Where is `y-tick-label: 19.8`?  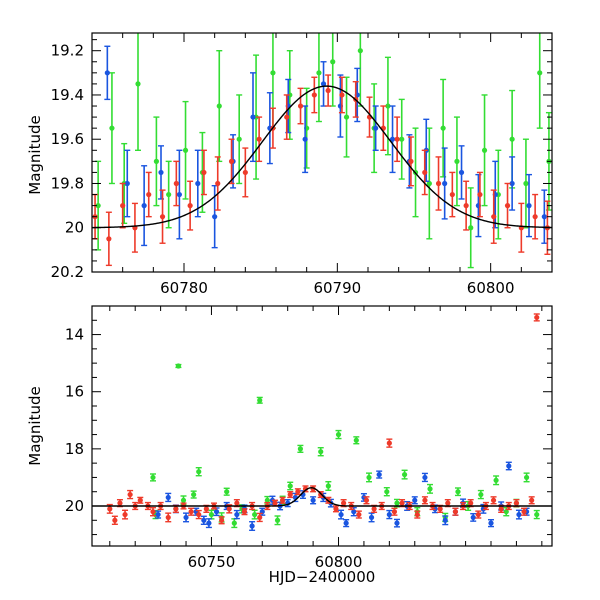 y-tick-label: 19.8 is located at coordinates (67, 183).